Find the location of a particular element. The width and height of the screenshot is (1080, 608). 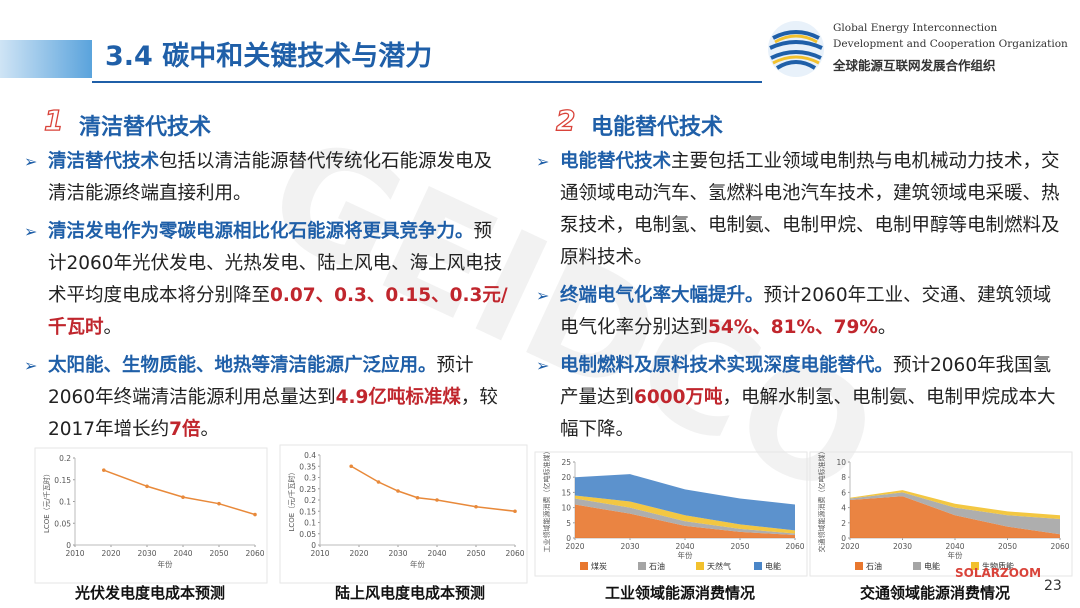

legend-label: 生物质能 is located at coordinates (998, 566).